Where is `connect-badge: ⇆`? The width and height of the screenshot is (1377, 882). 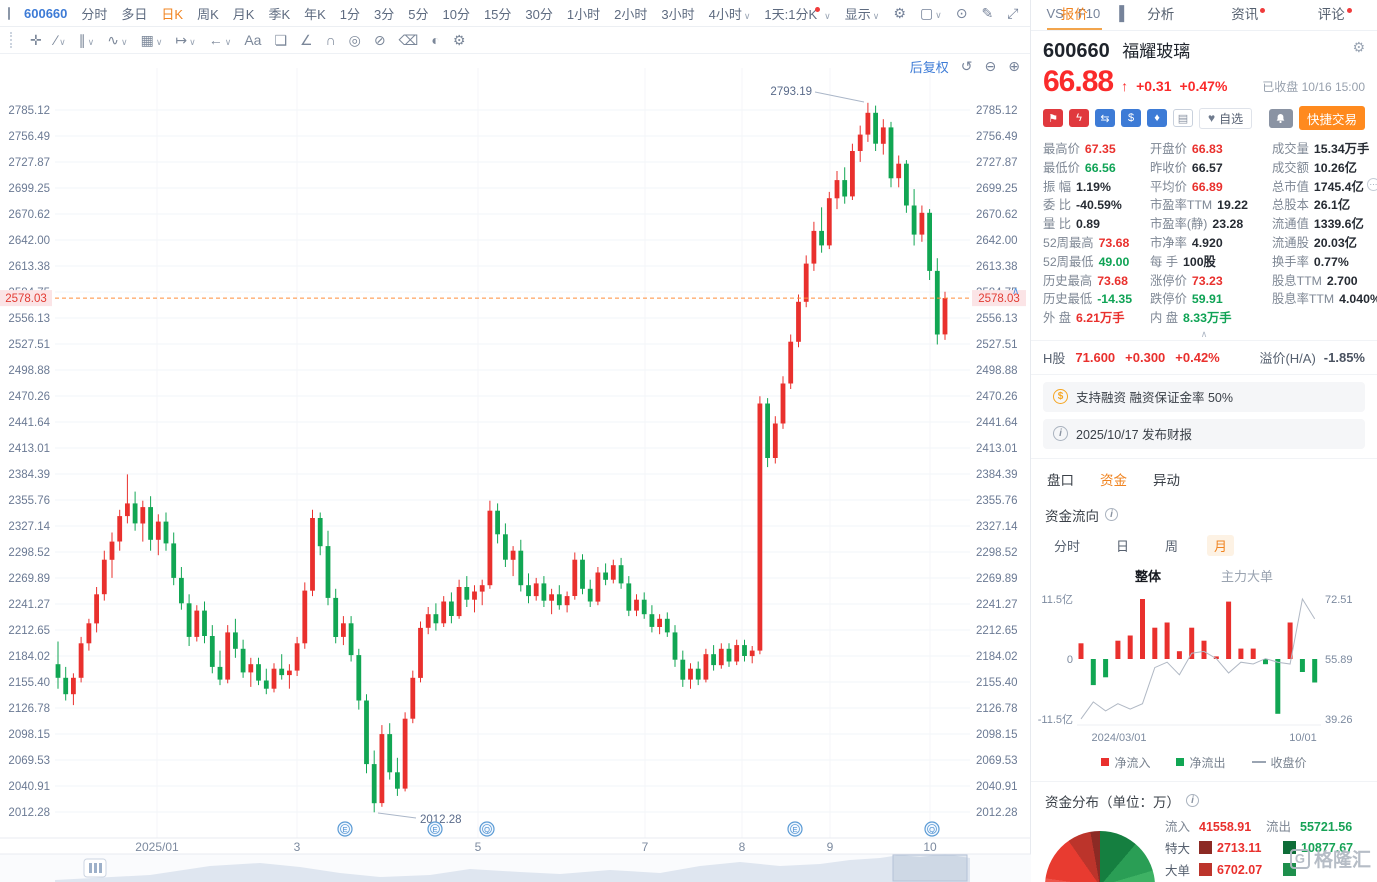
connect-badge: ⇆ is located at coordinates (1105, 118).